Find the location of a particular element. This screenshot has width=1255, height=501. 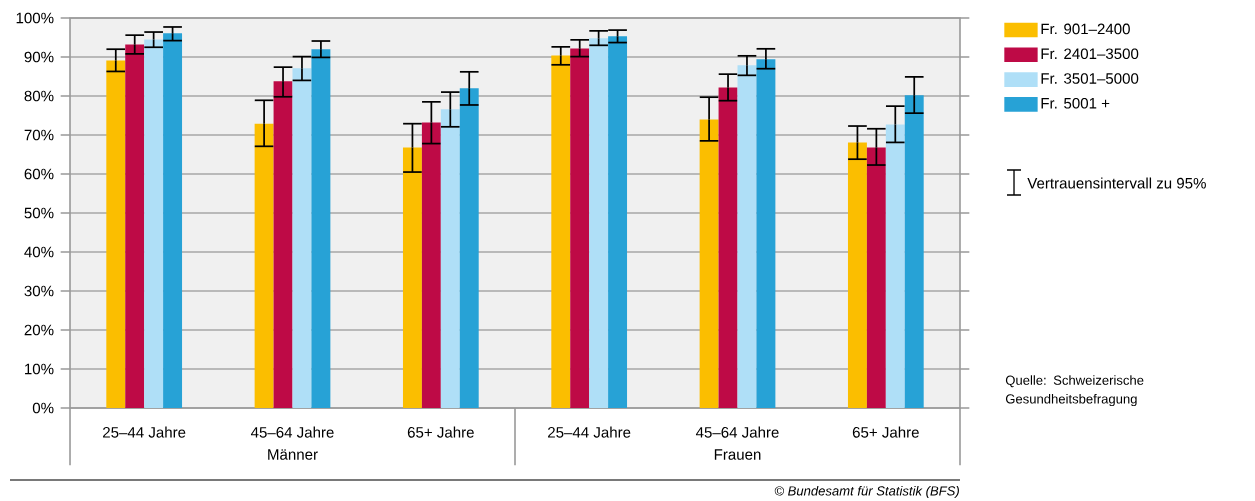

y-tick-label: 10% is located at coordinates (39, 369).